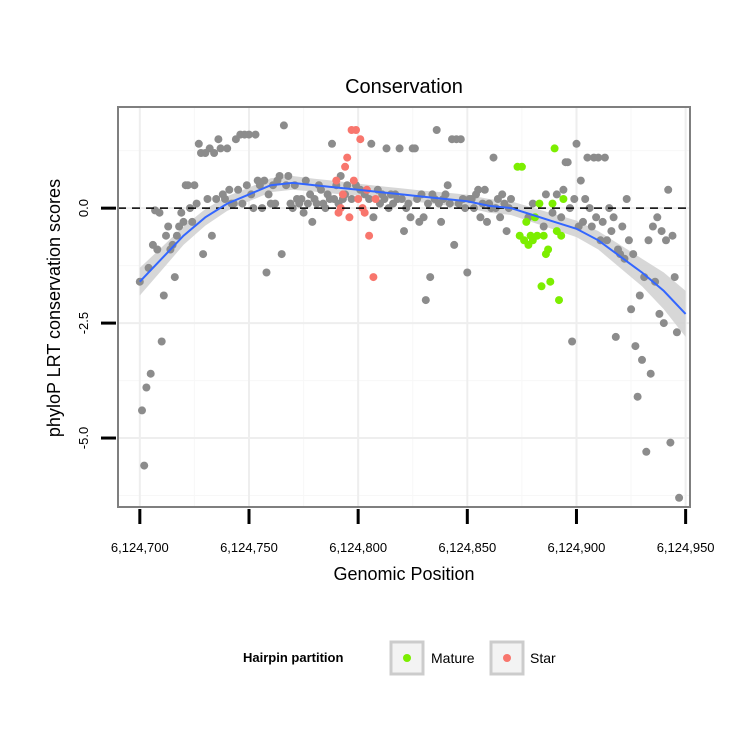 The height and width of the screenshot is (750, 750). What do you see at coordinates (507, 658) in the screenshot?
I see `legend-marker-star` at bounding box center [507, 658].